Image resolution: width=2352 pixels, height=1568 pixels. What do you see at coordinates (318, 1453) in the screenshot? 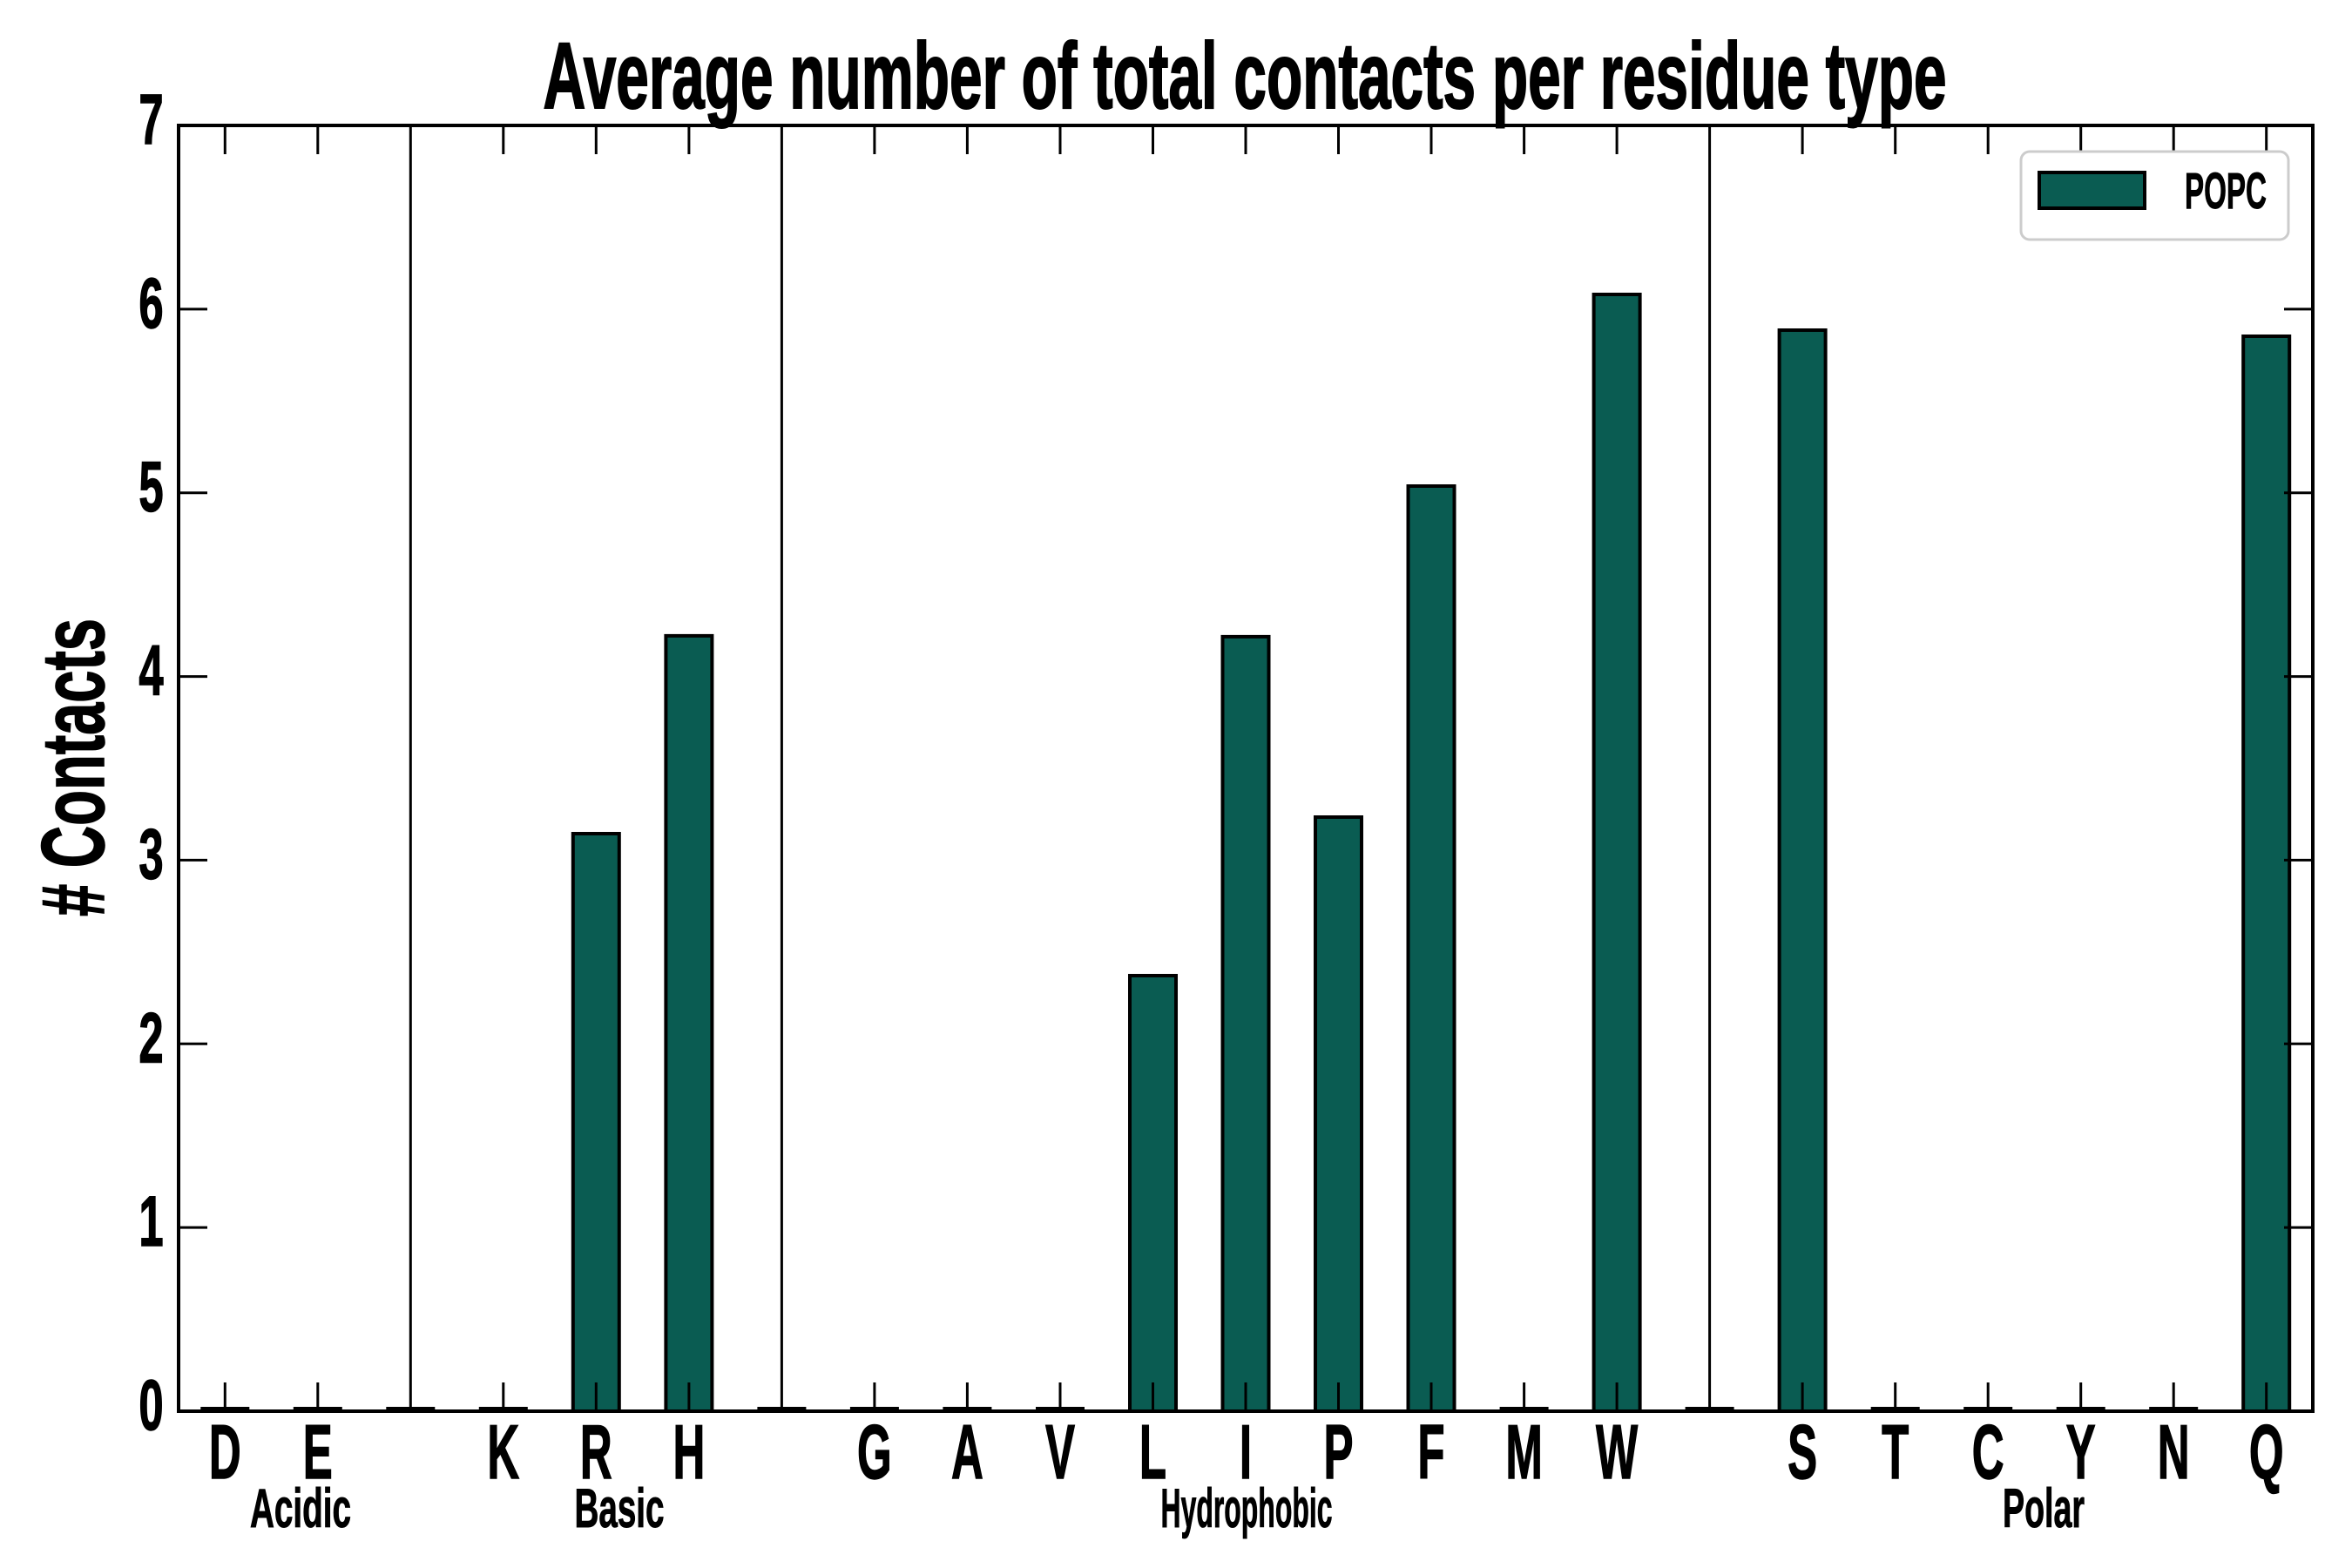
I see `svg-text: E` at bounding box center [318, 1453].